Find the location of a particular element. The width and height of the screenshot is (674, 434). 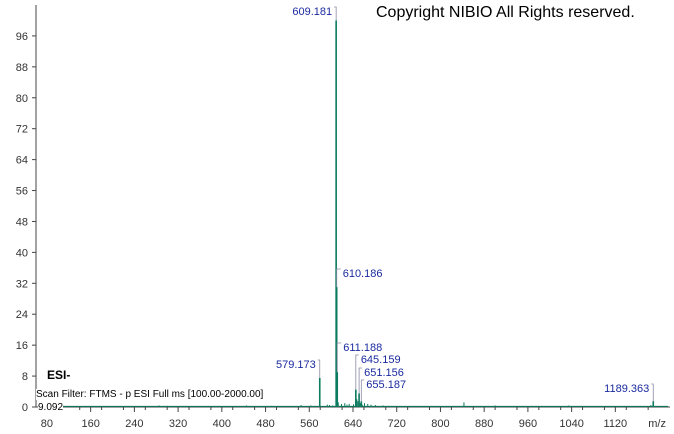

y-tick-label: 40 is located at coordinates (22, 253).